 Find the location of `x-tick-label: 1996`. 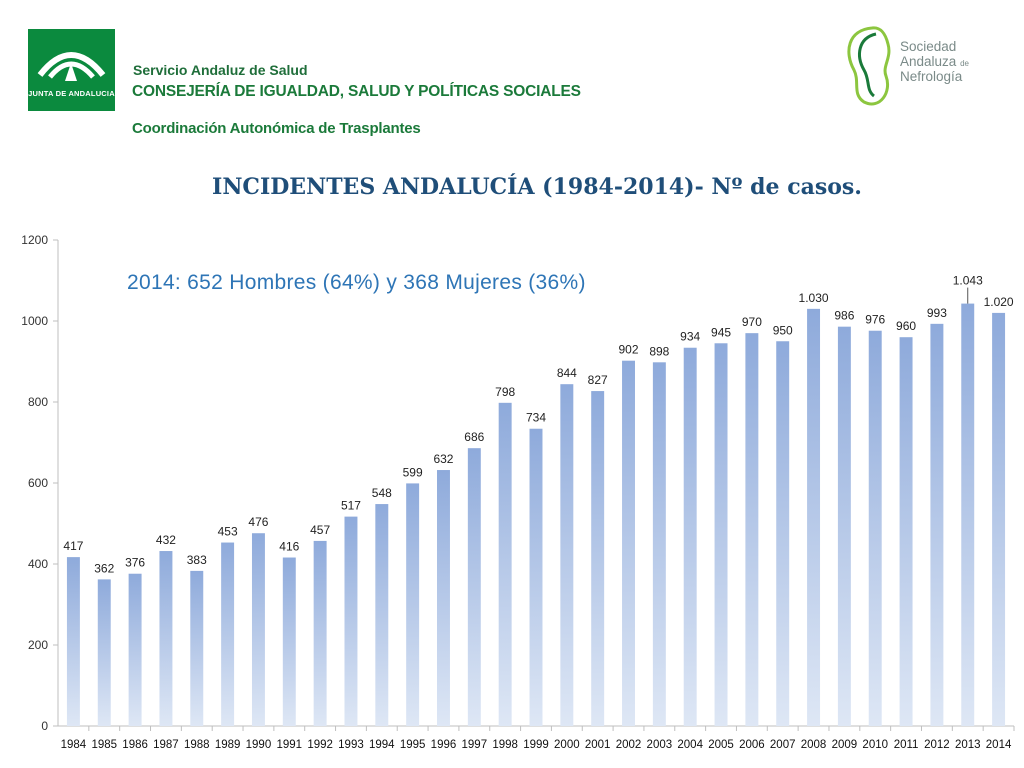

x-tick-label: 1996 is located at coordinates (444, 745).